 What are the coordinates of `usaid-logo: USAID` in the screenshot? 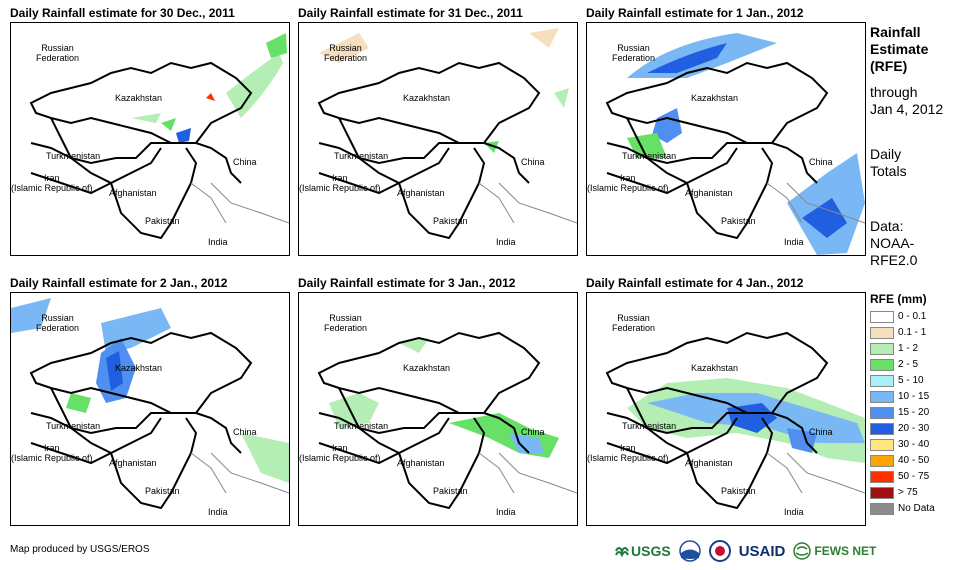 It's located at (762, 551).